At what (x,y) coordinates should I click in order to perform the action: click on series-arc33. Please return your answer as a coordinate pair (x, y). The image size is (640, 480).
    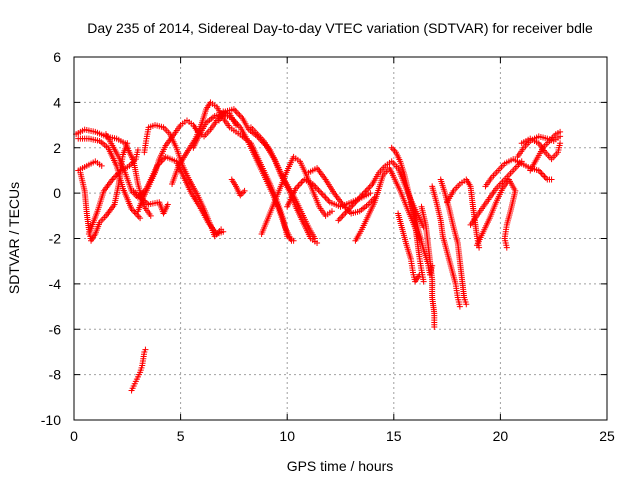
    Looking at the image, I should click on (138, 370).